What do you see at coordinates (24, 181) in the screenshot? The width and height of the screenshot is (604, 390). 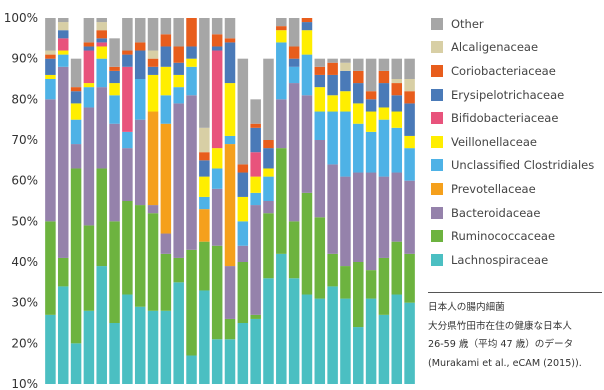 I see `y-tick-label: 60%` at bounding box center [24, 181].